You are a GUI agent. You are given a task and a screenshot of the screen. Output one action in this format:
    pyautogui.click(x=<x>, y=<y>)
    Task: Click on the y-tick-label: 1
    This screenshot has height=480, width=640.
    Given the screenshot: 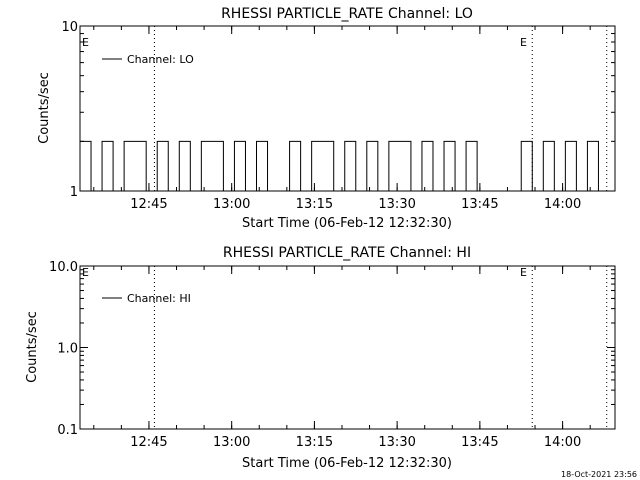 What is the action you would take?
    pyautogui.click(x=74, y=192)
    